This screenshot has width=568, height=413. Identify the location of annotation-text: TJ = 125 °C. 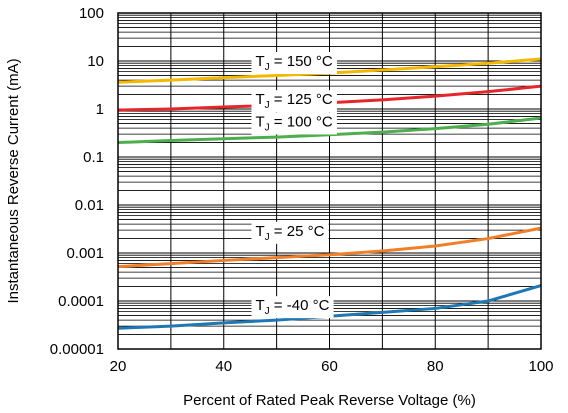
(293, 101).